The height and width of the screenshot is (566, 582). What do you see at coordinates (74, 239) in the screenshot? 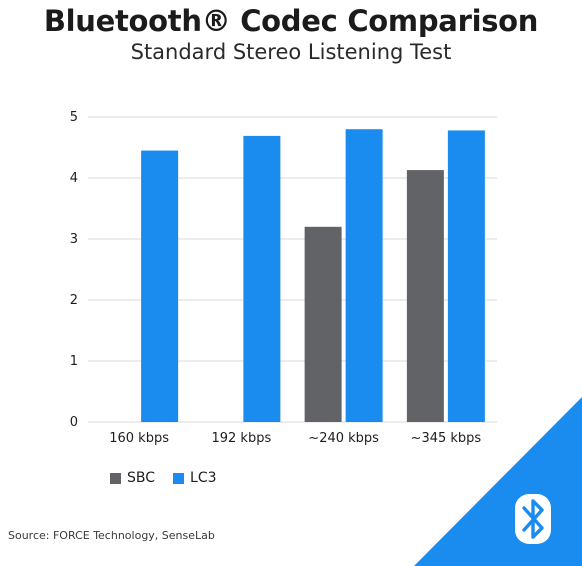
I see `y-tick-label: 3` at bounding box center [74, 239].